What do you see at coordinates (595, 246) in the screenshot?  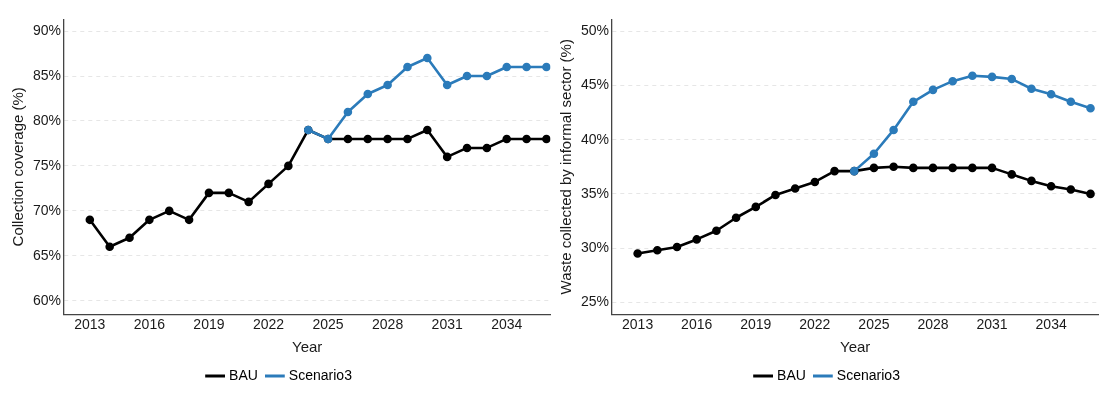 I see `y-tick-label: 30%` at bounding box center [595, 246].